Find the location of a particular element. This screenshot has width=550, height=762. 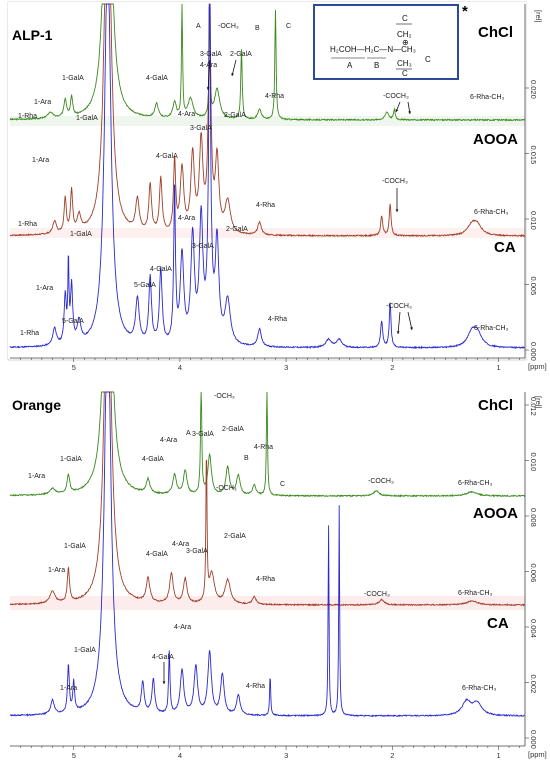

structure-box is located at coordinates (386, 42).